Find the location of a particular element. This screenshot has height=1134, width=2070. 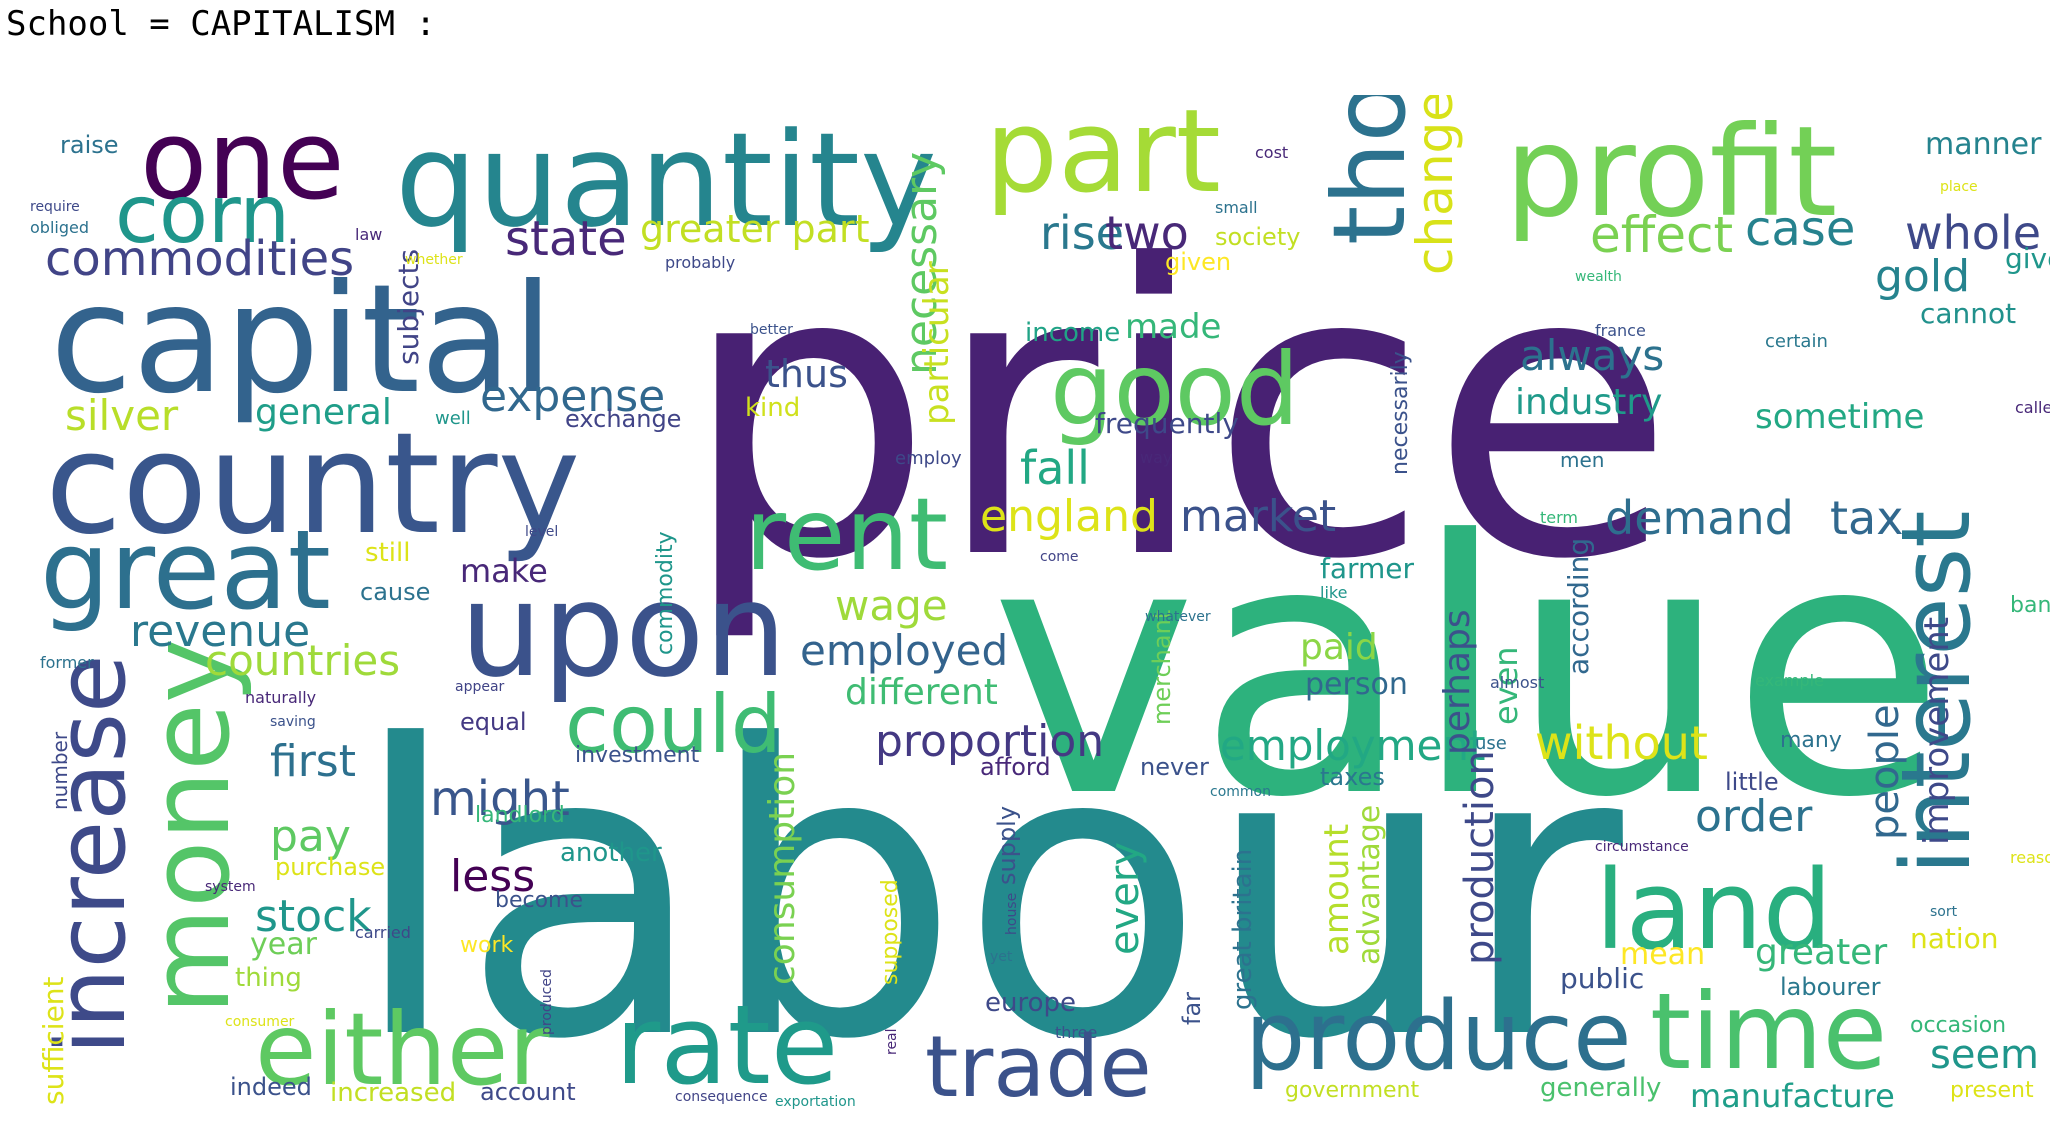

word-increased: increased is located at coordinates (393, 1093).